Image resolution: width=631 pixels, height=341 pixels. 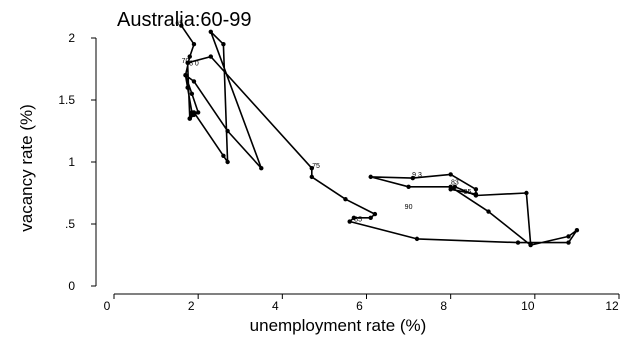 I want to click on y-axis-title: vacancy rate (%), so click(x=26, y=168).